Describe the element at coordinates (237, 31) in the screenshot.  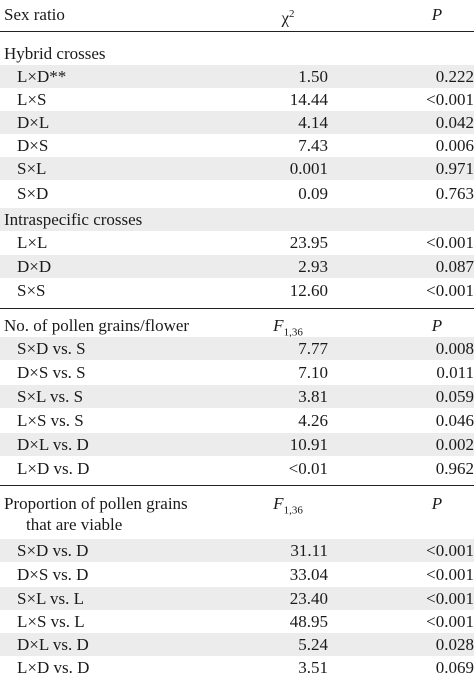
I see `header-rule` at that location.